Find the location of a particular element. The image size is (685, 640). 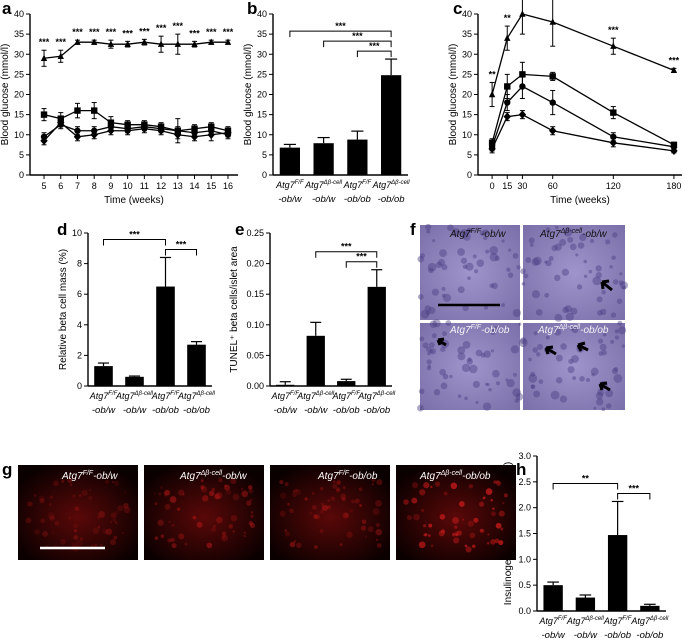

x-tick-label-c: 30 is located at coordinates (522, 186).